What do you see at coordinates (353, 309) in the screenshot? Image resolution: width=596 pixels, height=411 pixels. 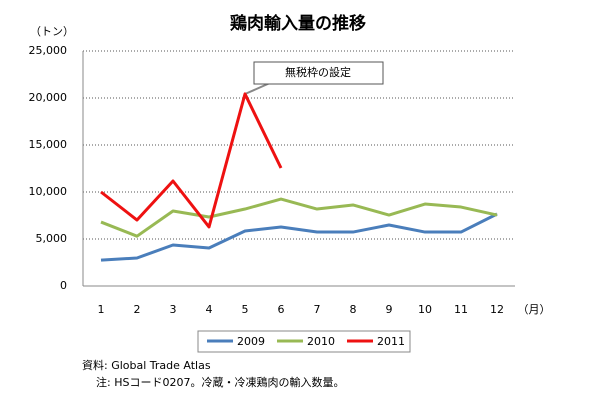 I see `x-tick-label: 8` at bounding box center [353, 309].